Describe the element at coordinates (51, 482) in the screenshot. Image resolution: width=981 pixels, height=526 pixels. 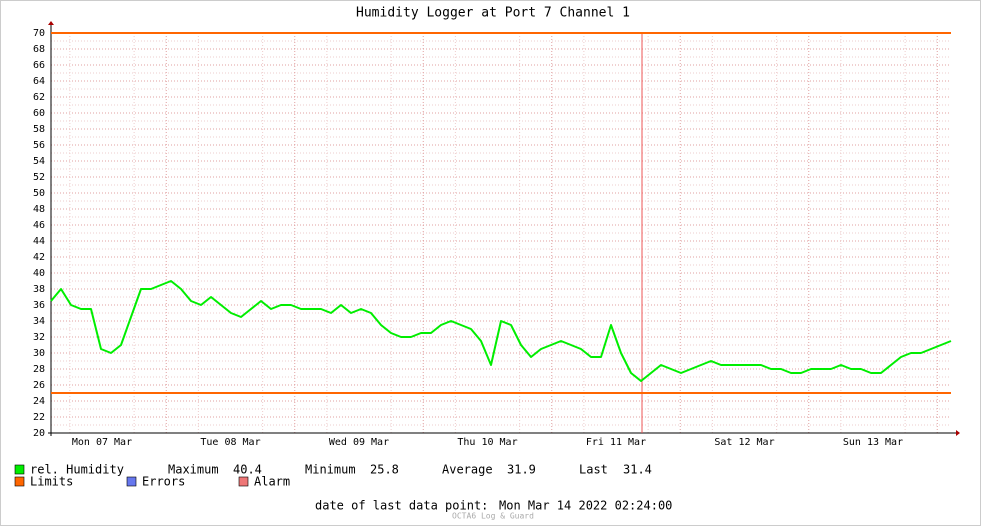
I see `legend-label: Limits` at that location.